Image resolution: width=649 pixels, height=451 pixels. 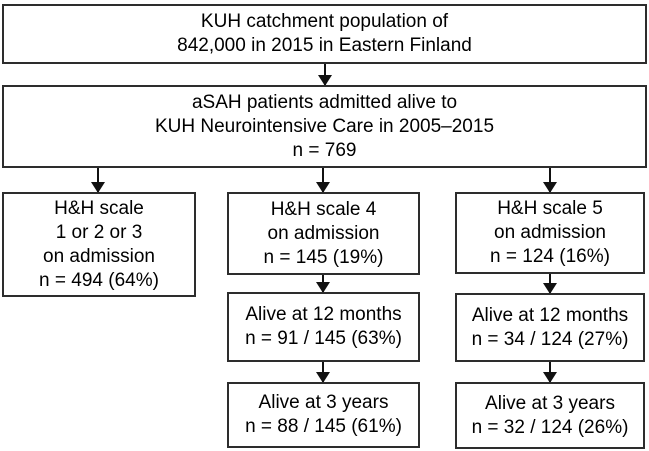 I want to click on node-hh-scale-4: H&H scale 4 on admission n = 145 (19%), so click(x=323, y=233).